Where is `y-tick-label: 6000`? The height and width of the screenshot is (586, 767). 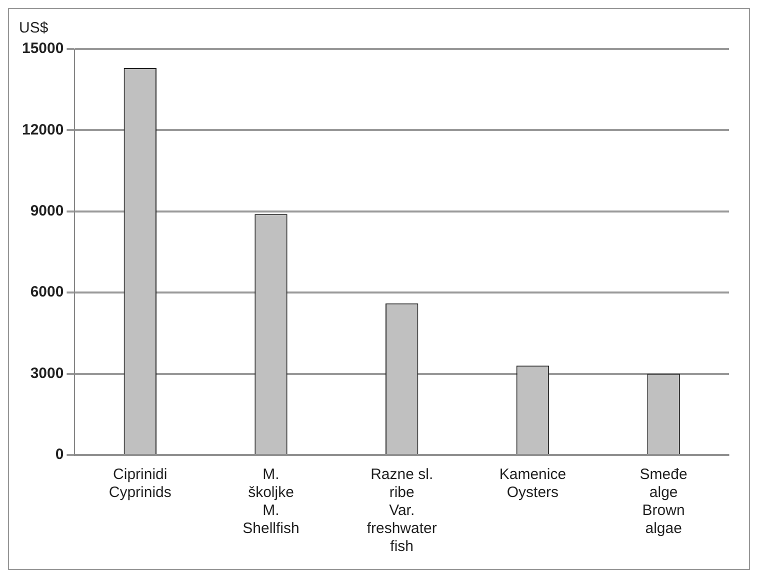
y-tick-label: 6000 is located at coordinates (47, 292).